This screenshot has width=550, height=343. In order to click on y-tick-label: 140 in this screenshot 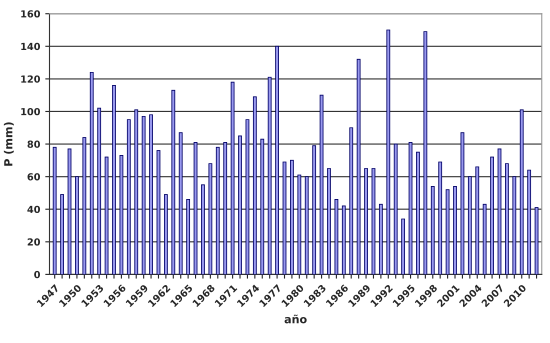, I will do `click(30, 46)`.